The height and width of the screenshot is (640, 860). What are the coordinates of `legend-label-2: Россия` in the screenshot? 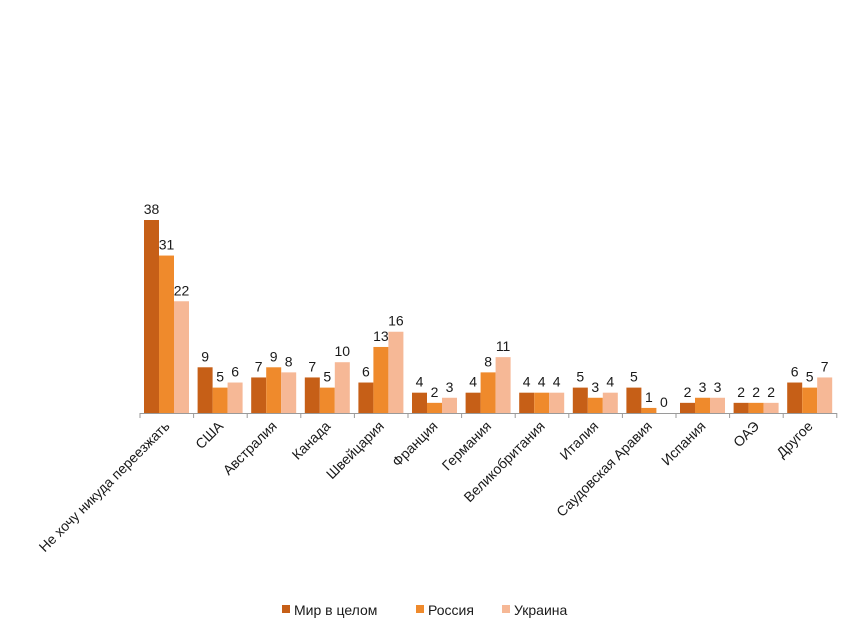 It's located at (451, 610).